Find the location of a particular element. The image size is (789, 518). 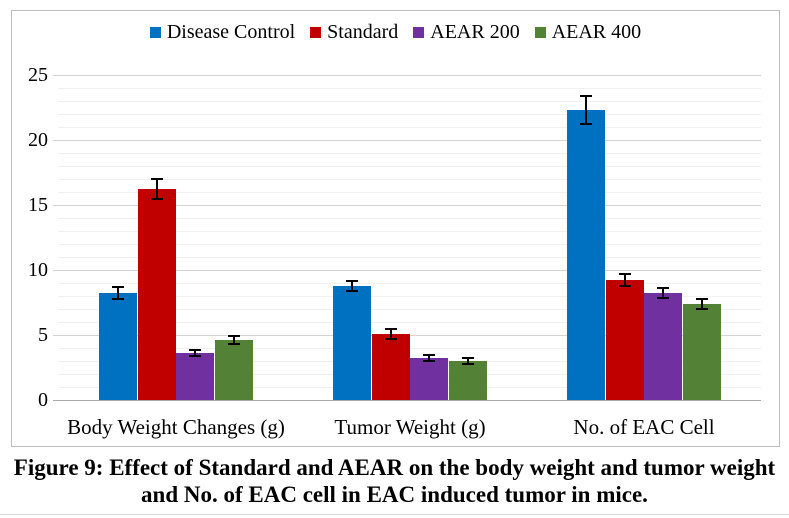

bar-aear-400-body-weight-changes-g is located at coordinates (233, 370).